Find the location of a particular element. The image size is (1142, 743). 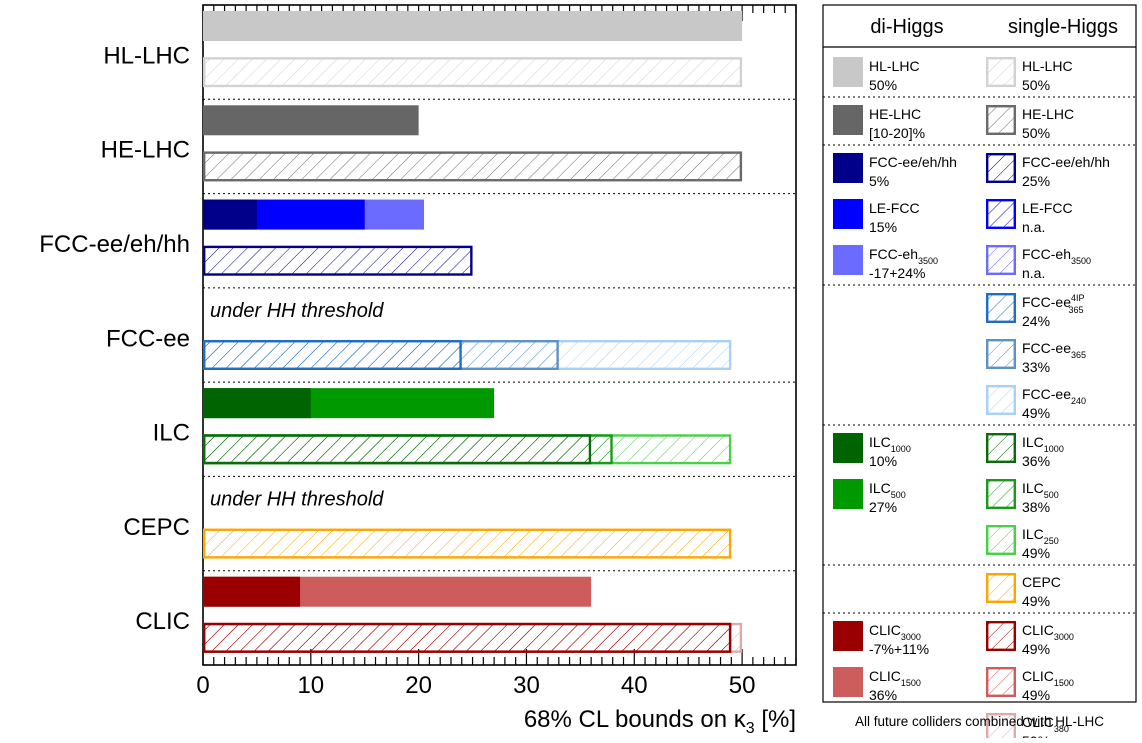

x-tick-label: 10 is located at coordinates (310, 685).